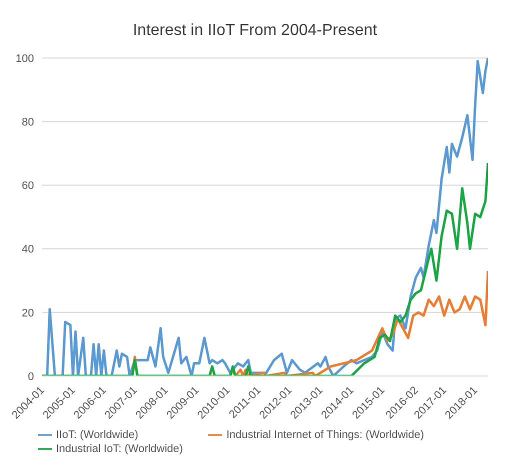  I want to click on y-tick-label: 40, so click(28, 250).